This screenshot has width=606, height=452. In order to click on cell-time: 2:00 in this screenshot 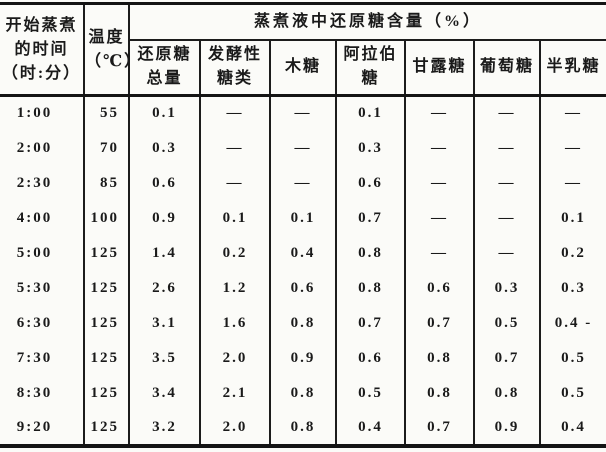, I will do `click(42, 148)`.